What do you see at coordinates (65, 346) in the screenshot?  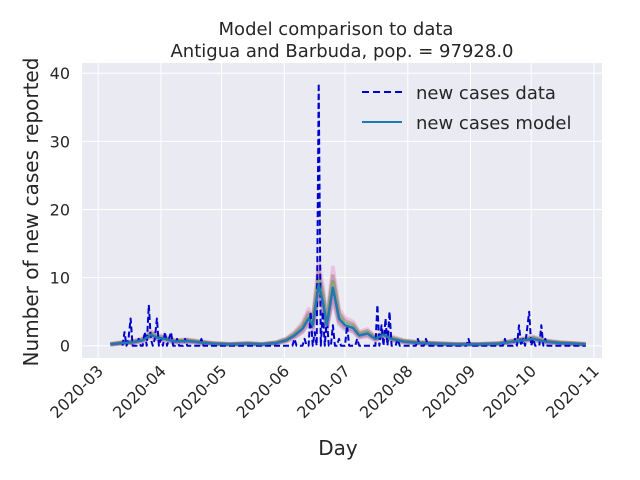 I see `y-tick-label: 0` at bounding box center [65, 346].